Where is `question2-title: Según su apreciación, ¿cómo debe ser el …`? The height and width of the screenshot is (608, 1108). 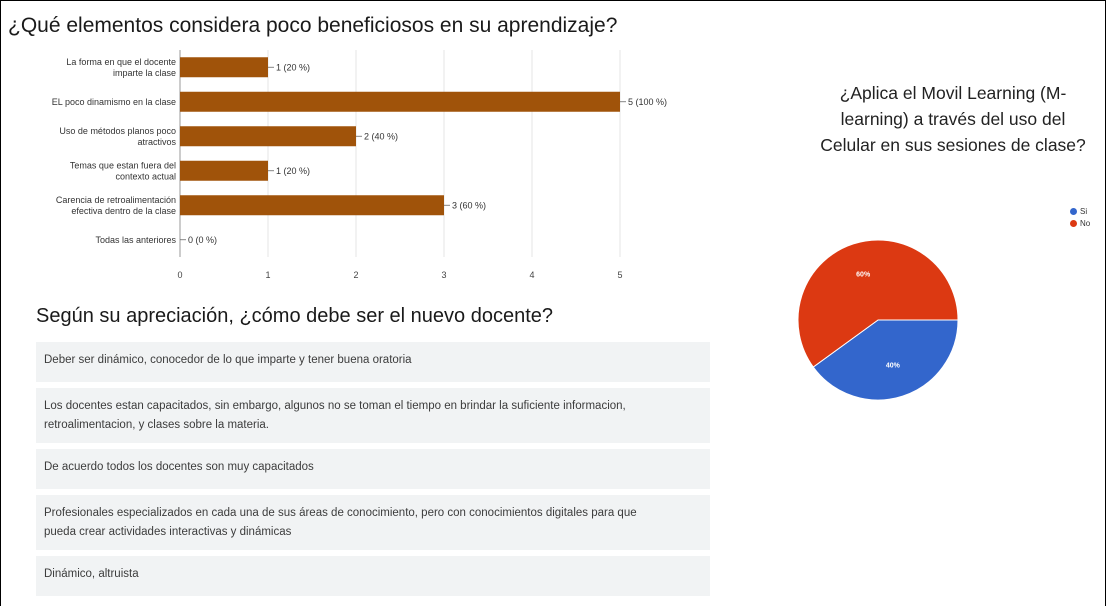
question2-title: Según su apreciación, ¿cómo debe ser el … is located at coordinates (295, 316).